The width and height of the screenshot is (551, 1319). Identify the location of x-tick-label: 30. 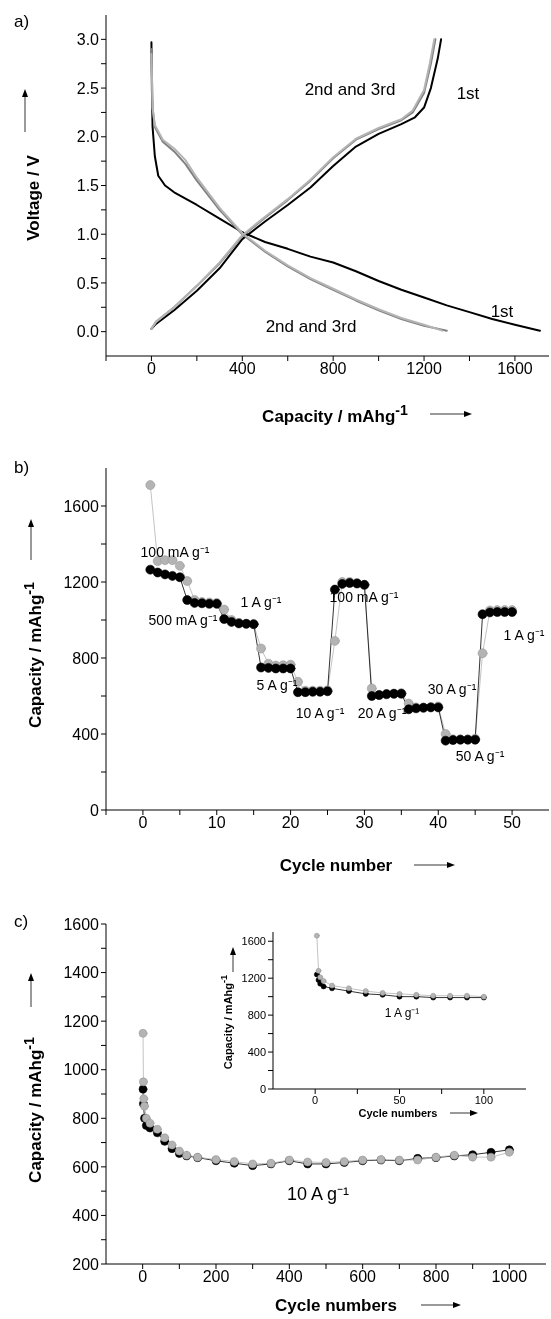
(364, 823).